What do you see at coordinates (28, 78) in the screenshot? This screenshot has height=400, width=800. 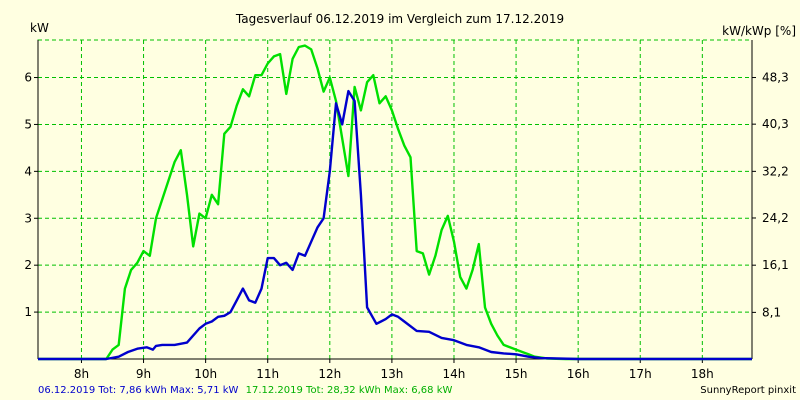 I see `y-tick-label-left: 6` at bounding box center [28, 78].